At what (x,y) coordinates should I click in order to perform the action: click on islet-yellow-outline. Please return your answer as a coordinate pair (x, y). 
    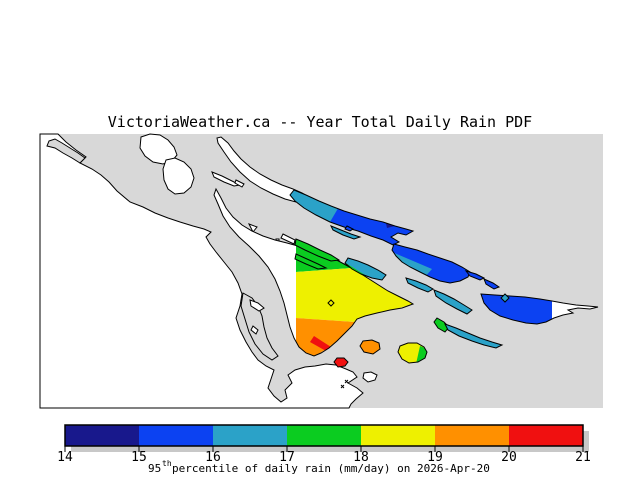
    Looking at the image, I should click on (412, 353).